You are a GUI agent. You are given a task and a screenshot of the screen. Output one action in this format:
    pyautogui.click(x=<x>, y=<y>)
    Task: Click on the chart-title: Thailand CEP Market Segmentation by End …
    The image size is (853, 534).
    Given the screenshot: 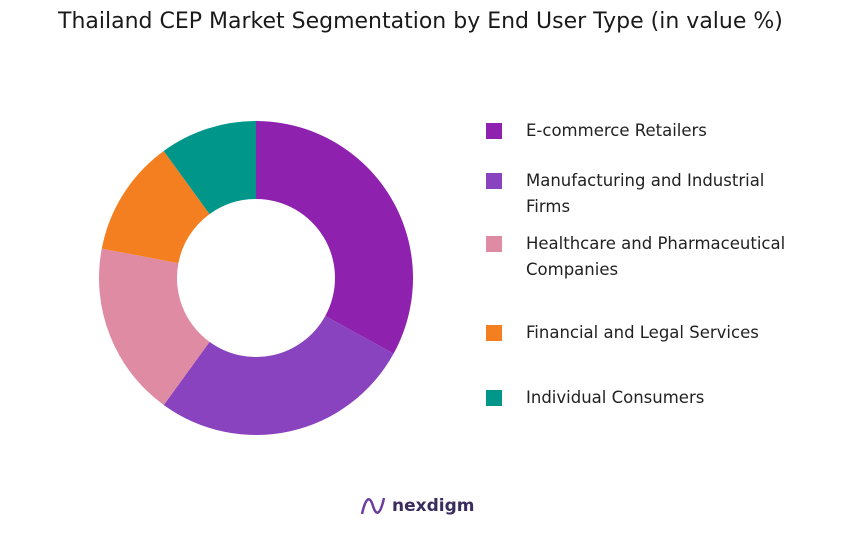 What is the action you would take?
    pyautogui.click(x=420, y=21)
    